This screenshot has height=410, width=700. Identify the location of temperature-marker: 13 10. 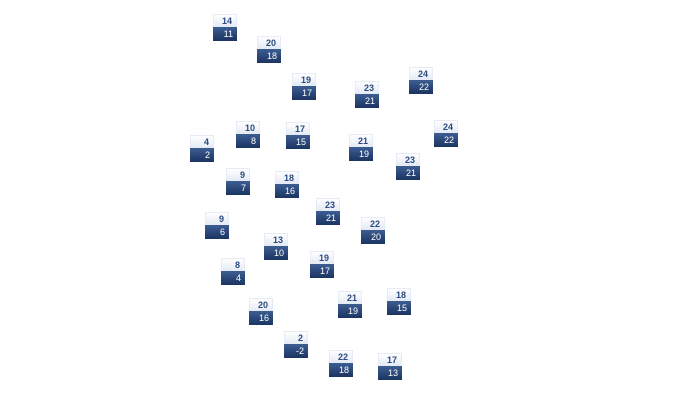
(276, 246).